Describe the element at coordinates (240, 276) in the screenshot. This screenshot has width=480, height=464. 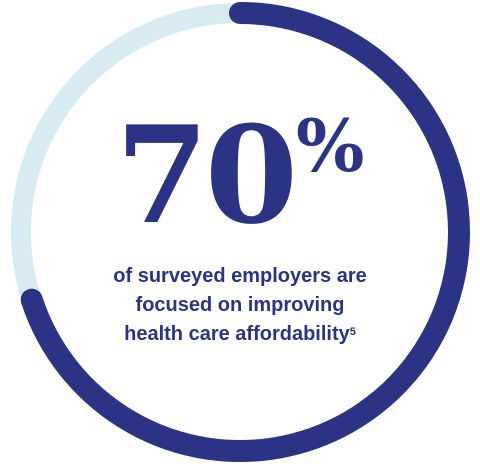
I see `caption-line: of surveyed employers are` at that location.